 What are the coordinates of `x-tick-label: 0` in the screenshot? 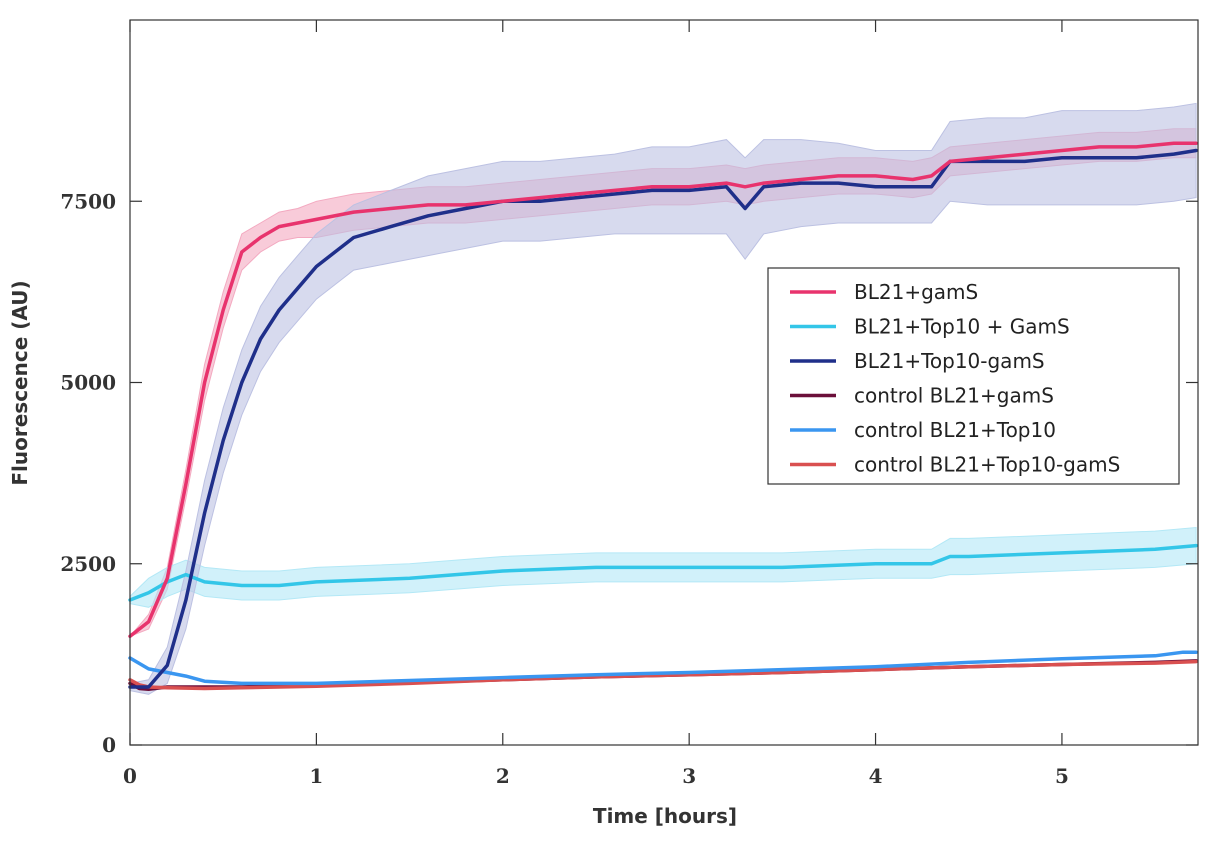 It's located at (130, 776).